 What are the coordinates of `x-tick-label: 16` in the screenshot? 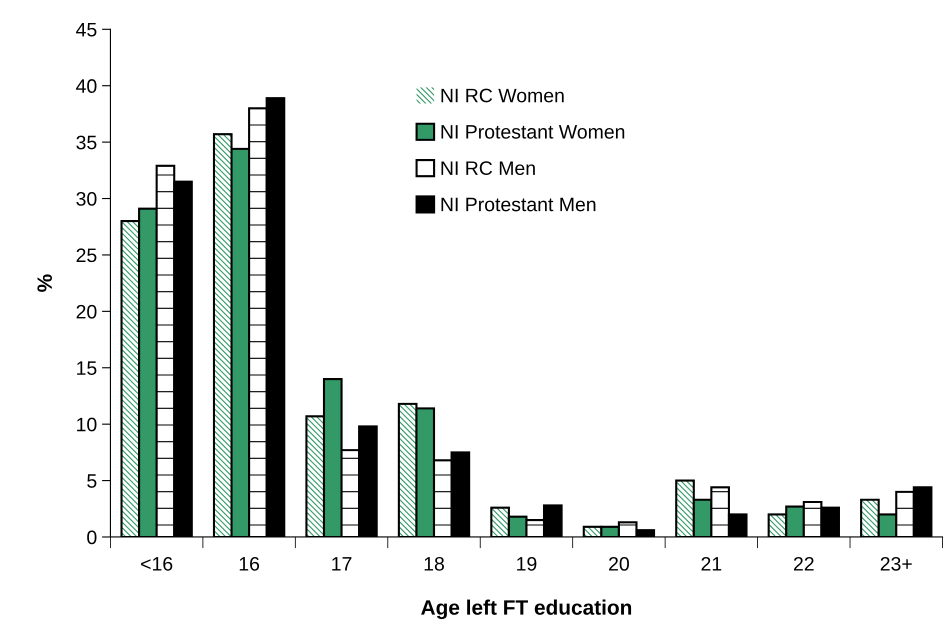 It's located at (250, 563).